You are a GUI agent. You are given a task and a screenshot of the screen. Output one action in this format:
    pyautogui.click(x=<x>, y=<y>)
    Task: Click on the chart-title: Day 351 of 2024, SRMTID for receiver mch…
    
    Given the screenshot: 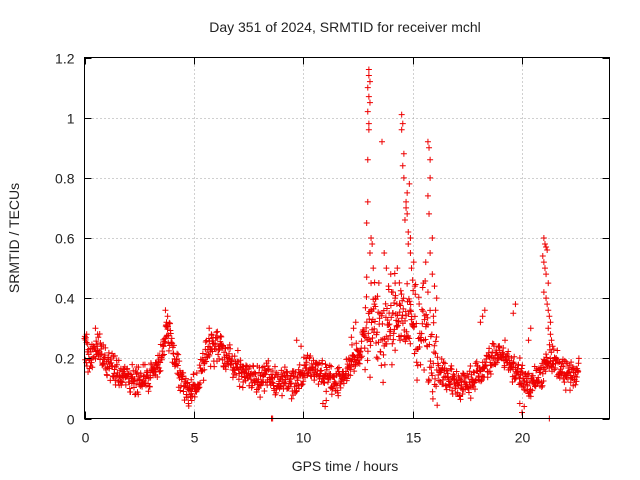 What is the action you would take?
    pyautogui.click(x=345, y=27)
    